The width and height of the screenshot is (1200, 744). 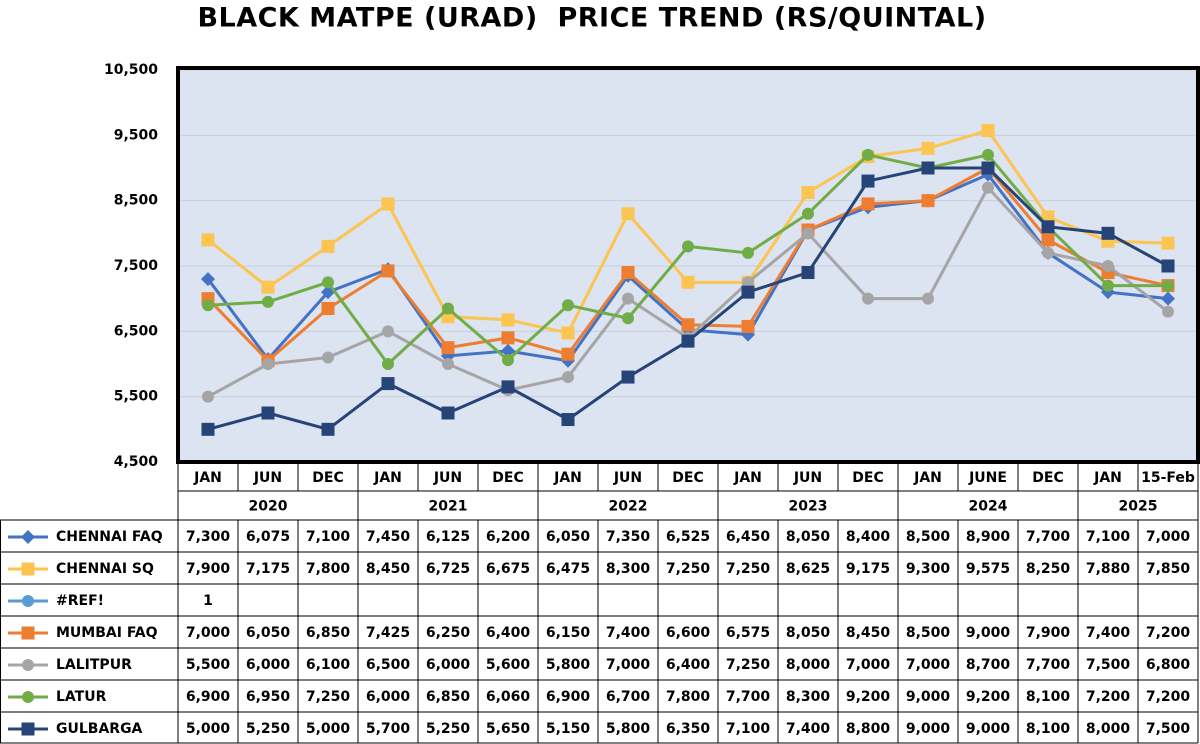 I want to click on table-value: 5,800, so click(x=628, y=729).